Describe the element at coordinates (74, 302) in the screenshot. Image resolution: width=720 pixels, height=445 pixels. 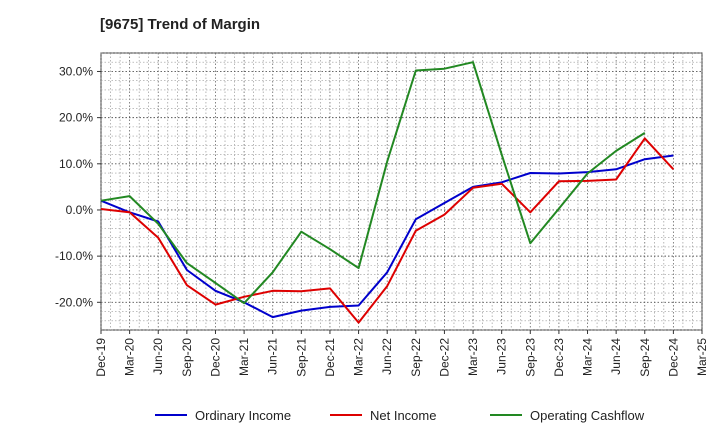
I see `y-tick-label: -20.0%` at that location.